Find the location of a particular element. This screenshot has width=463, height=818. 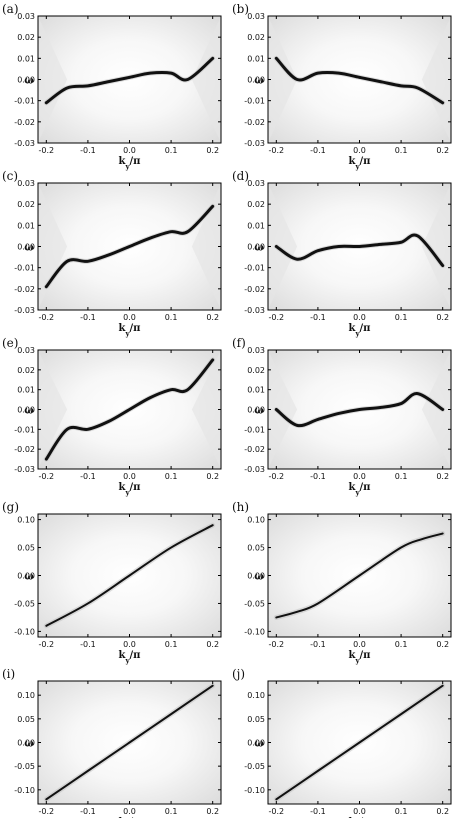

panel-label: (h) is located at coordinates (240, 507).